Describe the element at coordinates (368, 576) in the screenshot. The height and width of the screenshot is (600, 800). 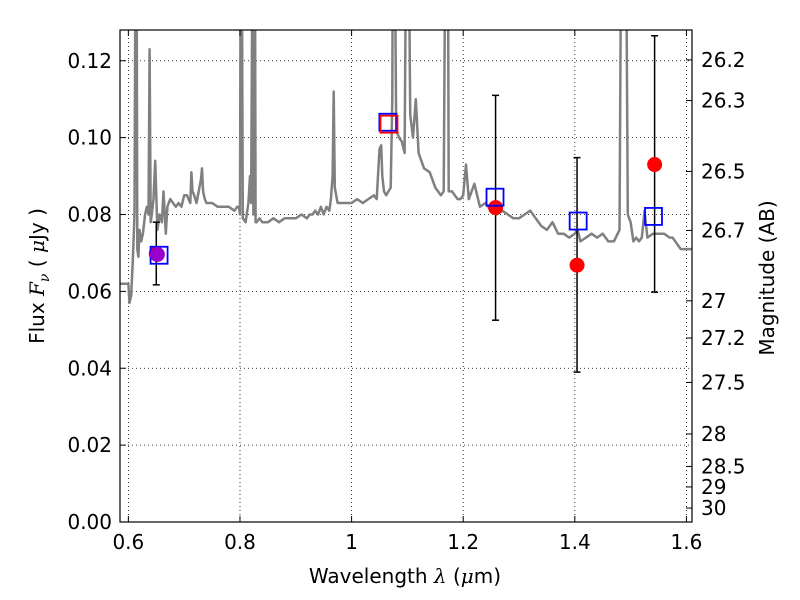
I see `x-axis-label-prefix: Wavelength` at that location.